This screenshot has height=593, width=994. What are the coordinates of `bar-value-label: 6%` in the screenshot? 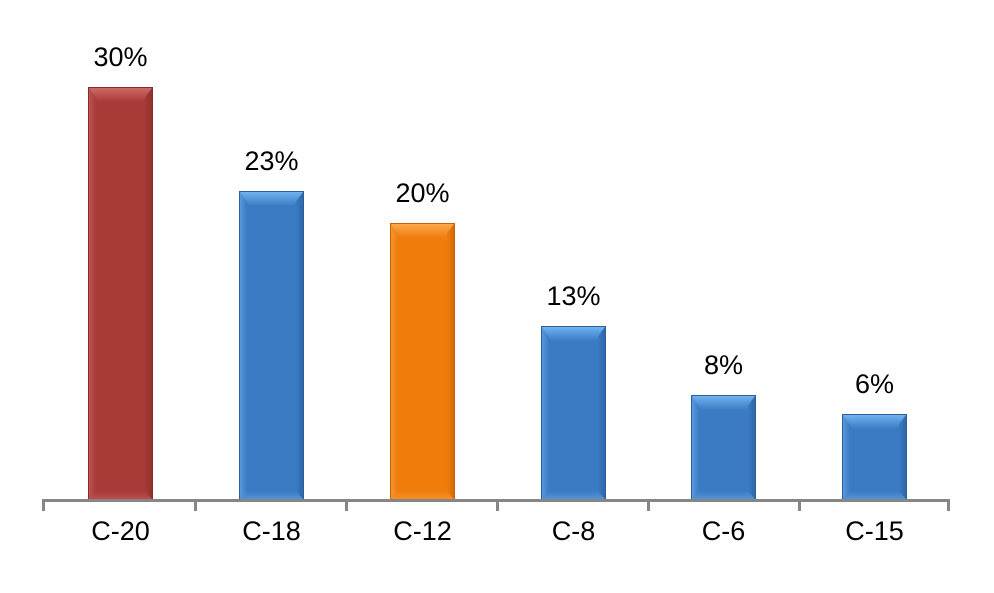 It's located at (874, 384).